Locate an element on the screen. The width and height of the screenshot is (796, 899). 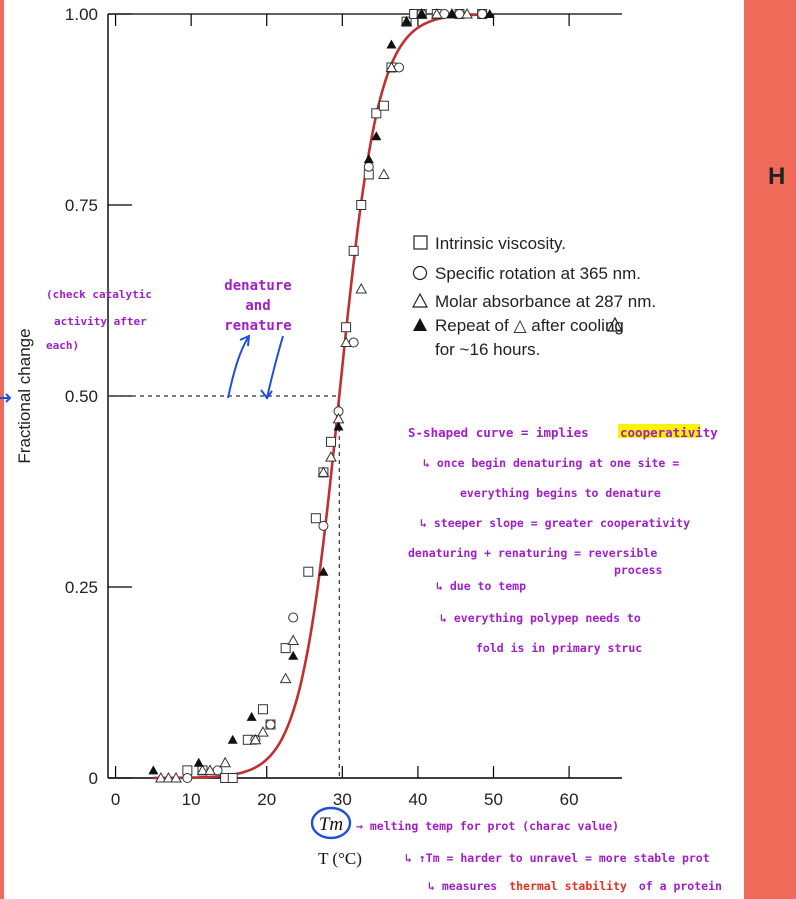
legend-circle-icon is located at coordinates (420, 273).